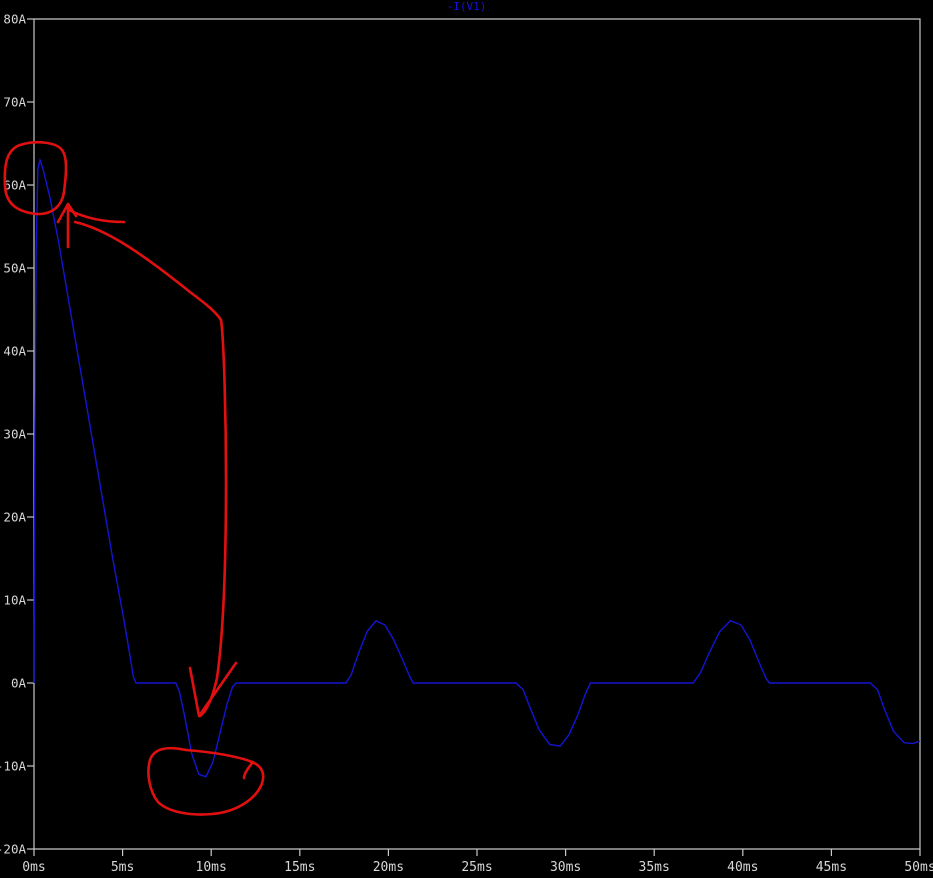  I want to click on y-axis-ticks: -20A -10A 0A 10A 20A 30A 40A 50A 60A 70A 80A, so click(17, 434).